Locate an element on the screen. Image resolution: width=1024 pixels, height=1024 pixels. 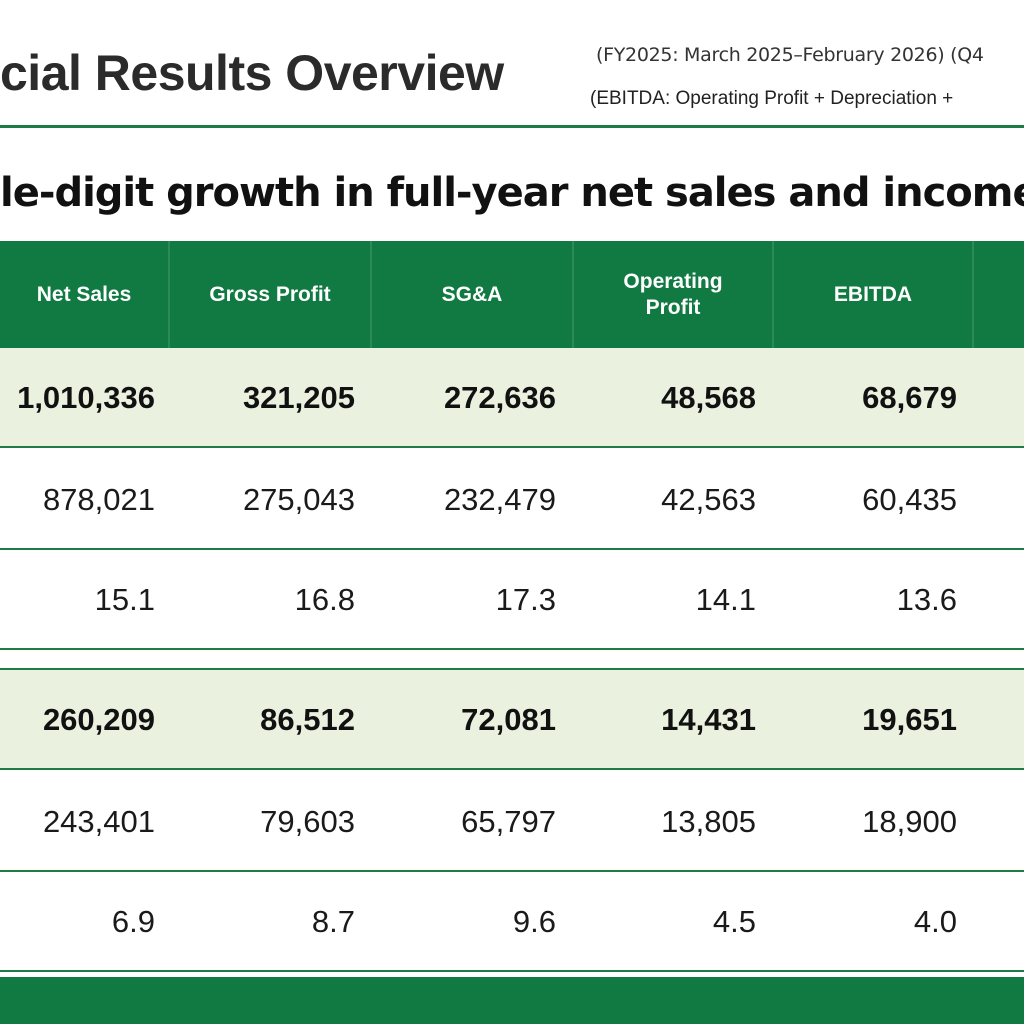
table-row: 243,401 79,603 65,797 13,805 18,900 is located at coordinates (512, 822).